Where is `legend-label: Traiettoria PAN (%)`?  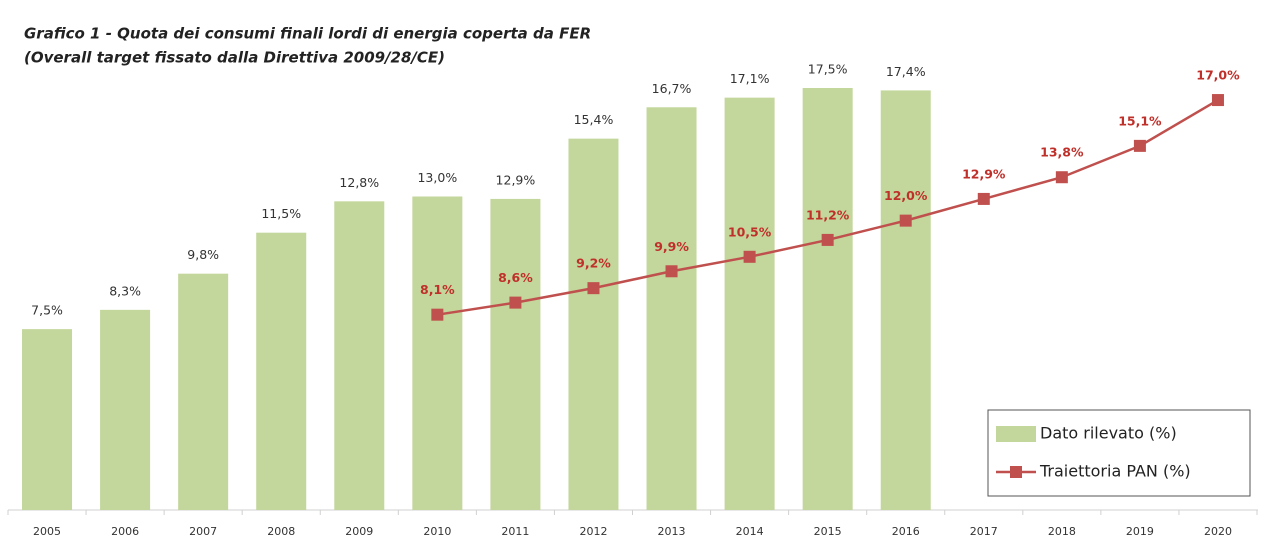 legend-label: Traiettoria PAN (%) is located at coordinates (1115, 471).